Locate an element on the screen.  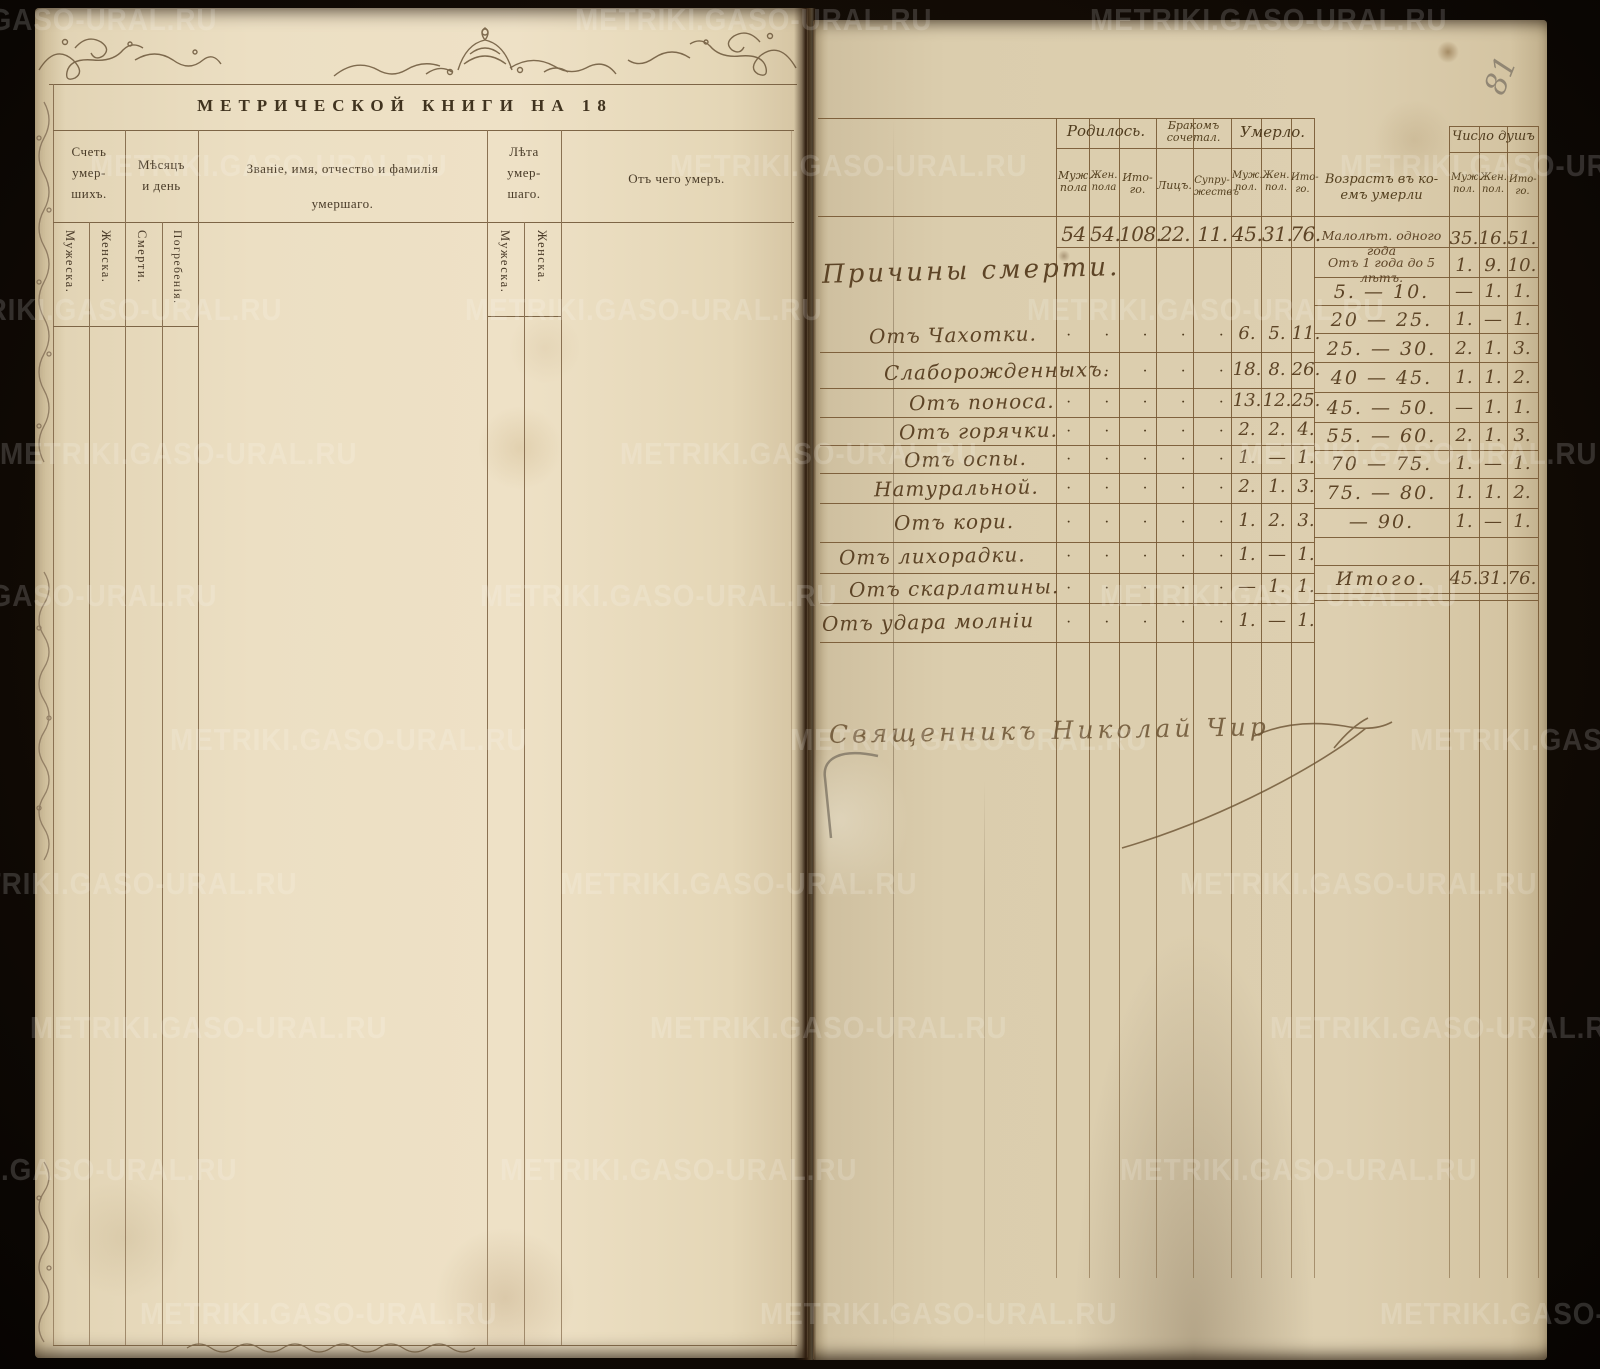
subcolumn-male-count: Мужеска. is located at coordinates (70, 262).